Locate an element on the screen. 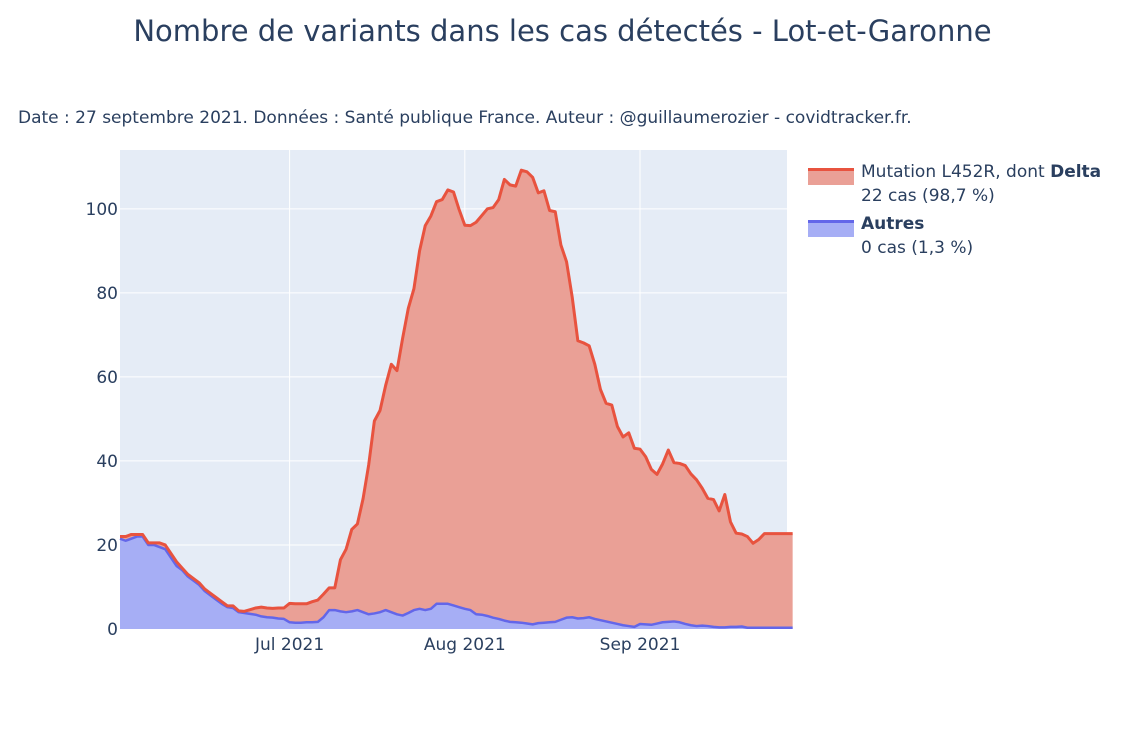 This screenshot has width=1125, height=750. y-tick-label: 60 is located at coordinates (107, 378).